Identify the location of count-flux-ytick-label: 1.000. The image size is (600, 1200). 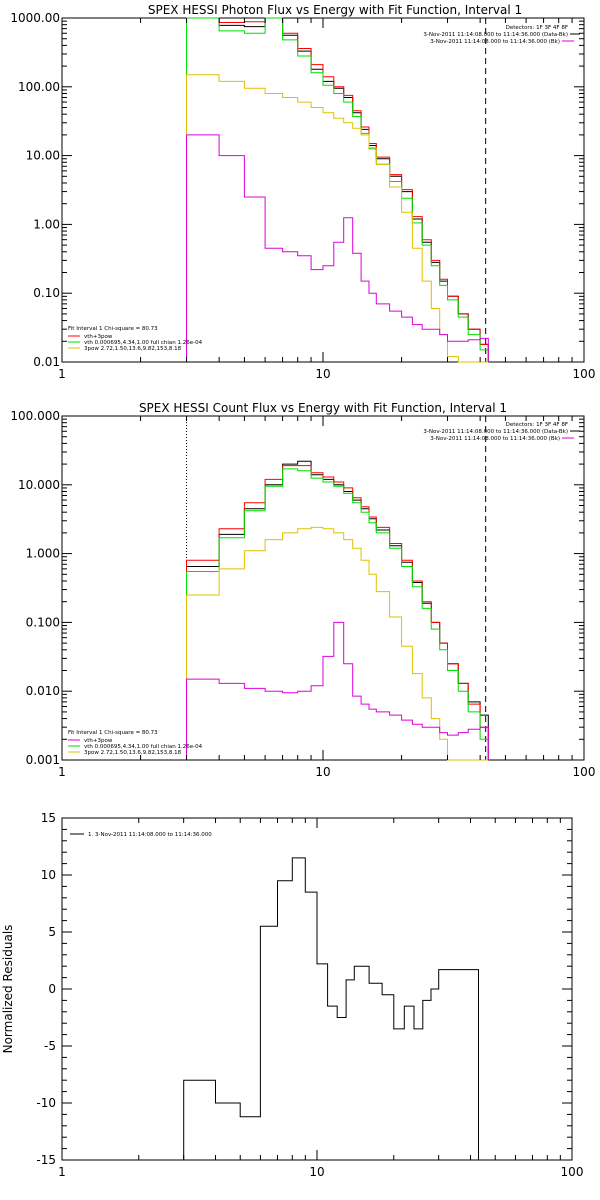
(43, 554).